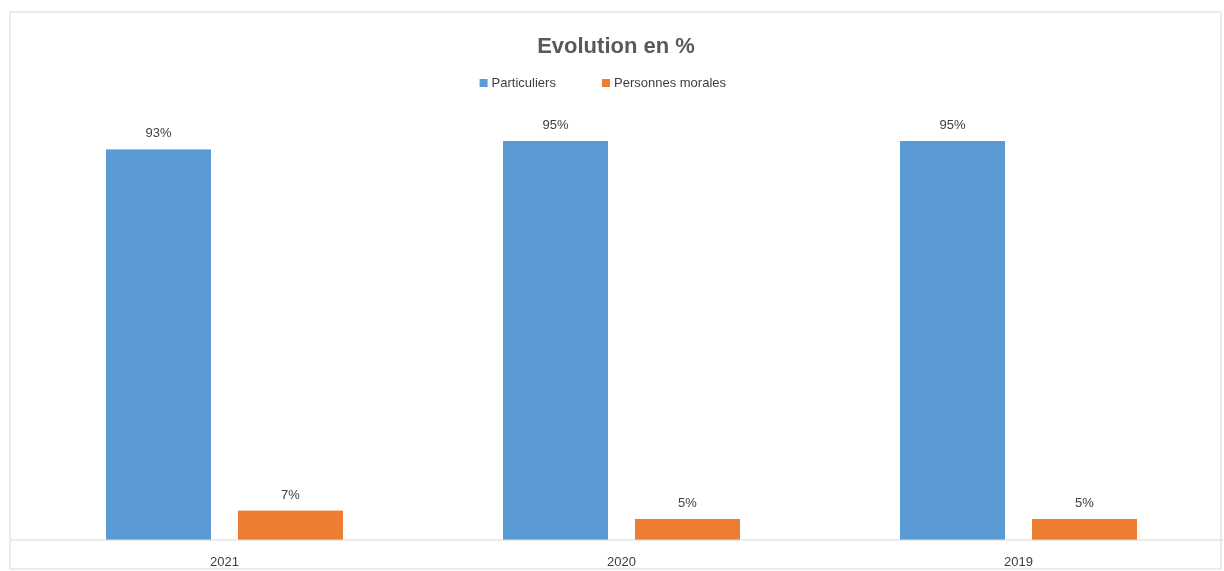 The image size is (1224, 571). What do you see at coordinates (1018, 561) in the screenshot?
I see `x-tick-label: 2019` at bounding box center [1018, 561].